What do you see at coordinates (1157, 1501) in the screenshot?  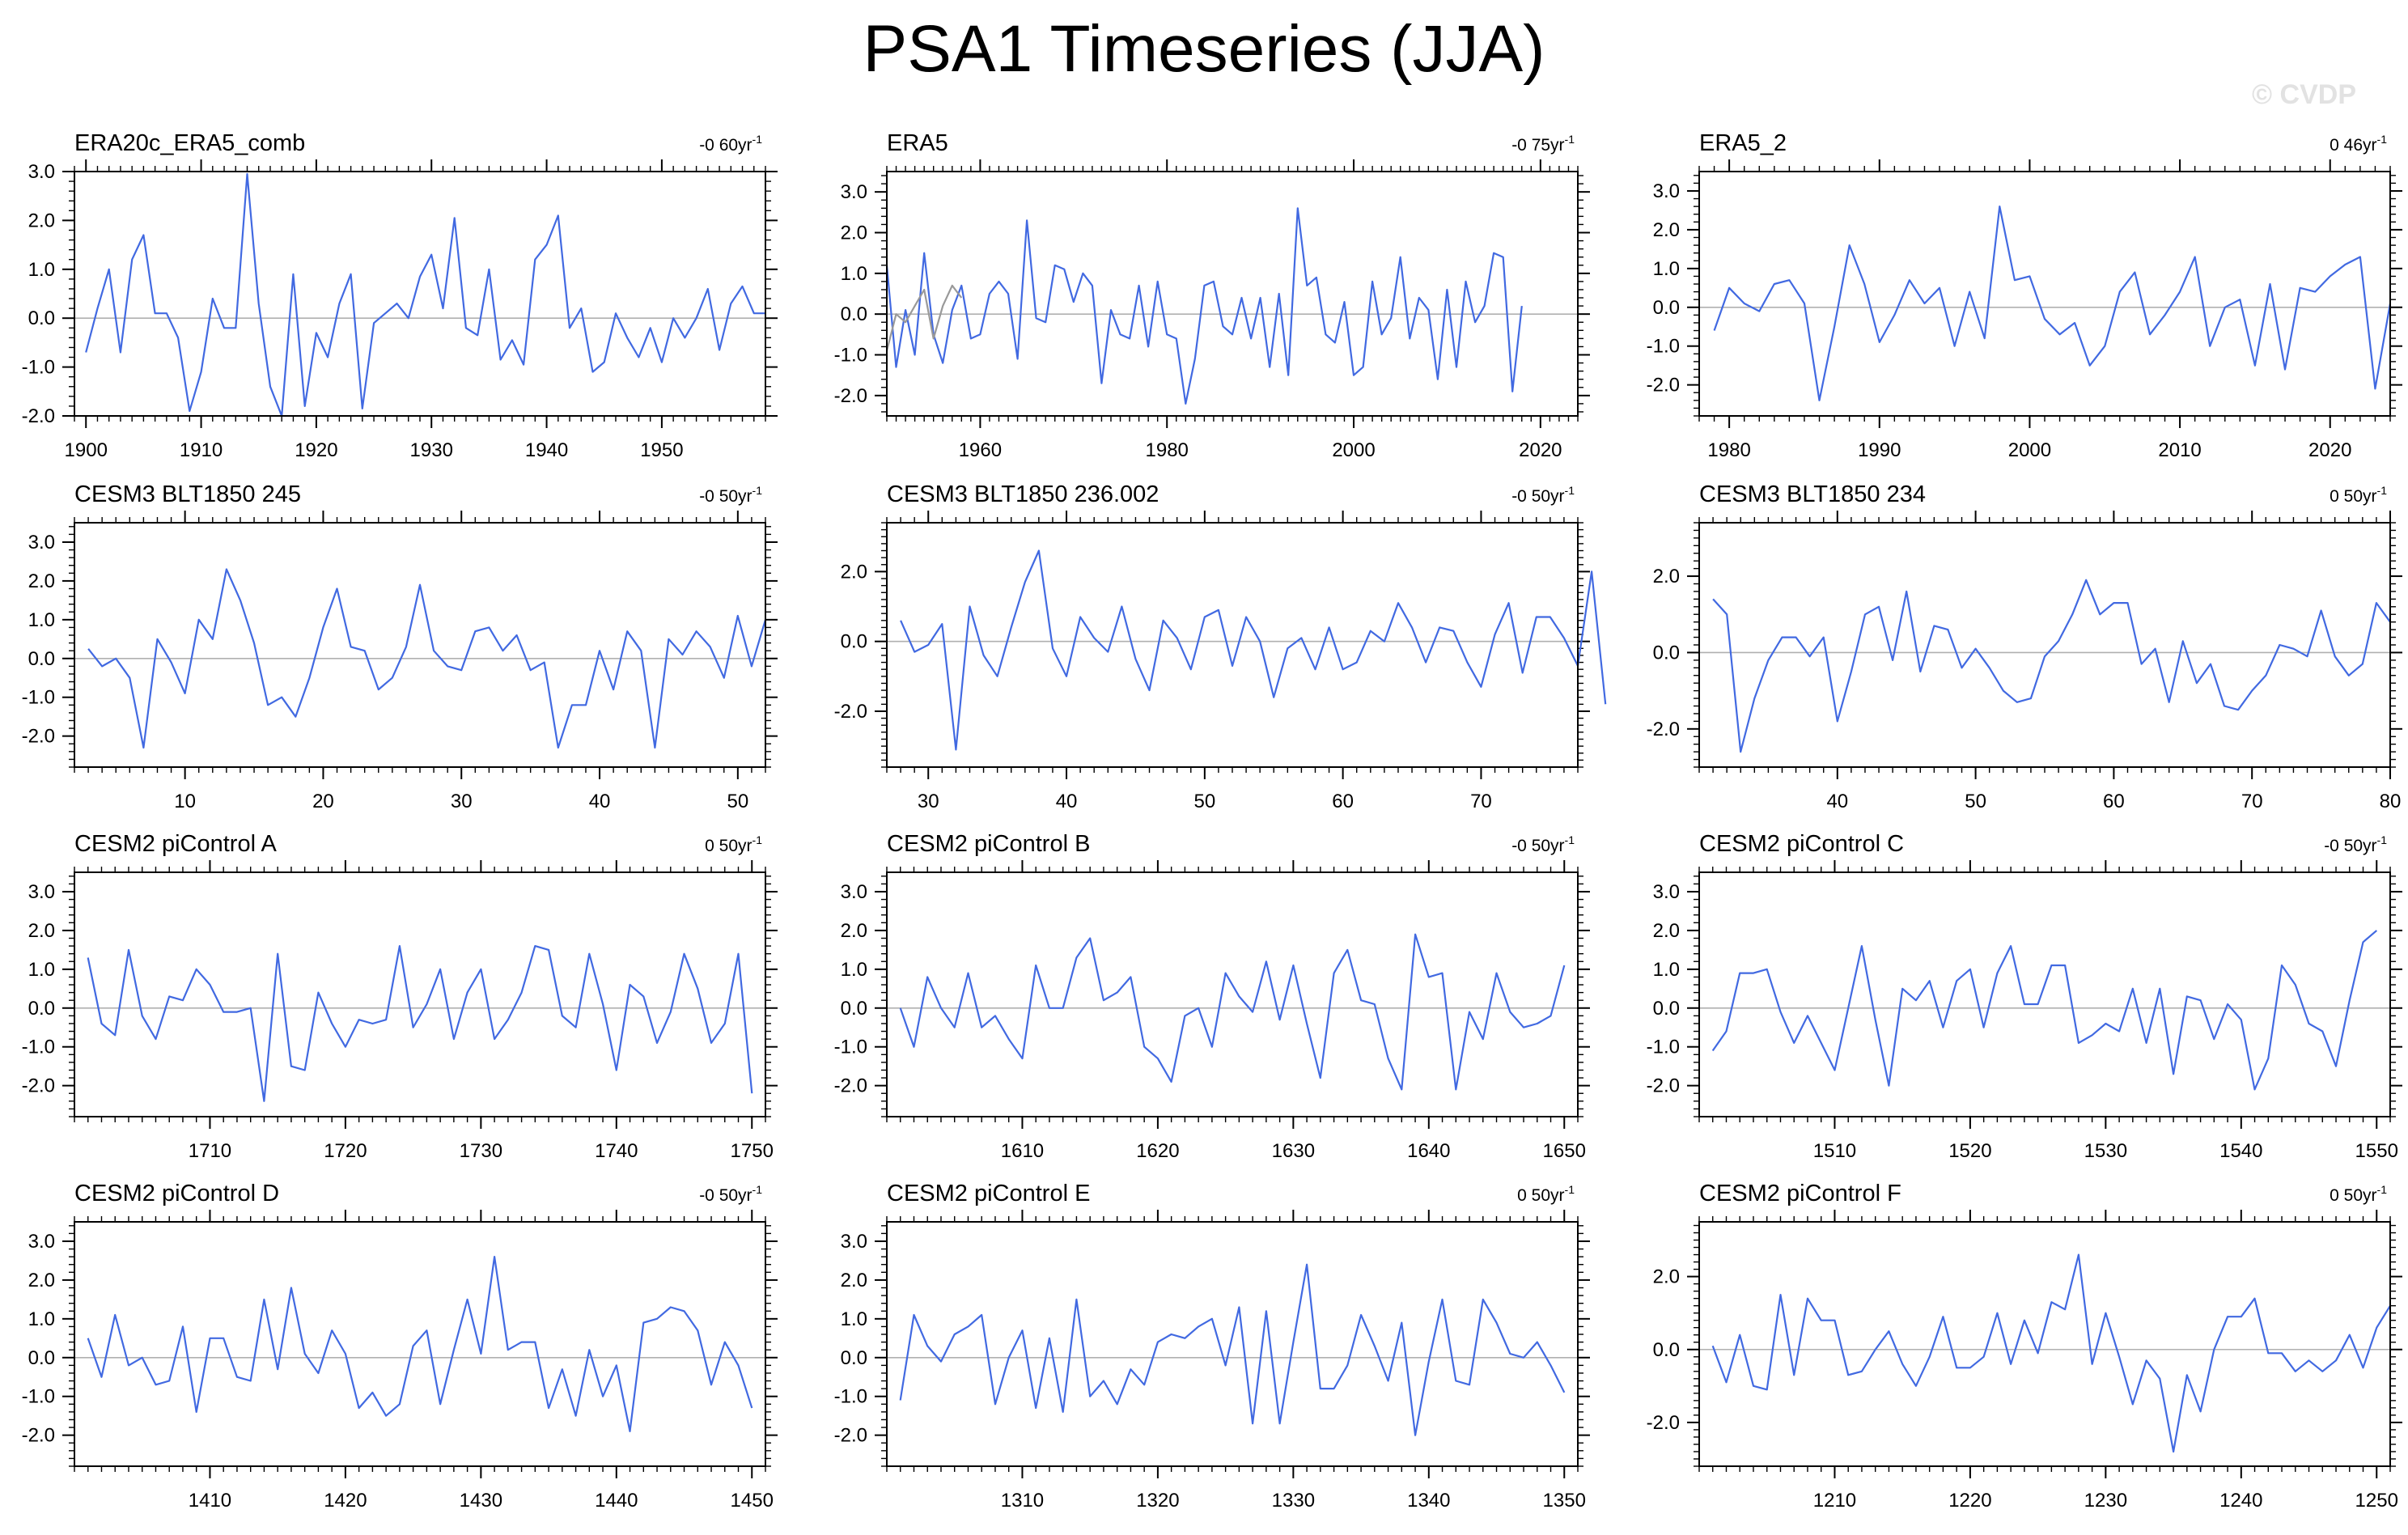 I see `x-tick-label: 1320` at bounding box center [1157, 1501].